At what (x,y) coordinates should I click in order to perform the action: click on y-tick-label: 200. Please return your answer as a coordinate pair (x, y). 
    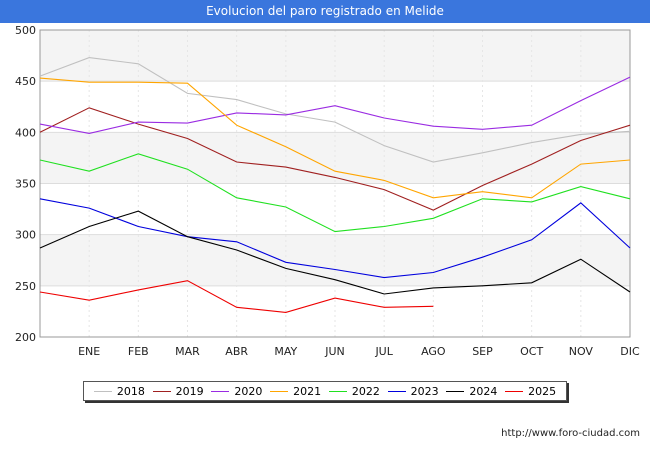
    Looking at the image, I should click on (25, 337).